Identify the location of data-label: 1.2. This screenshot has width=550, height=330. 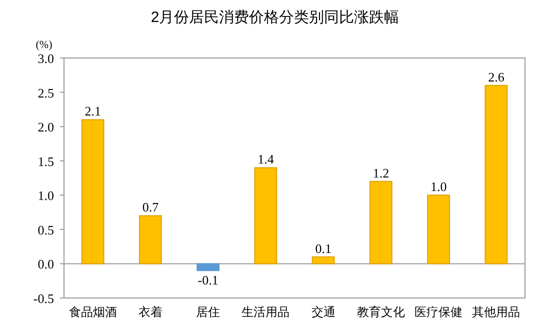
(381, 172).